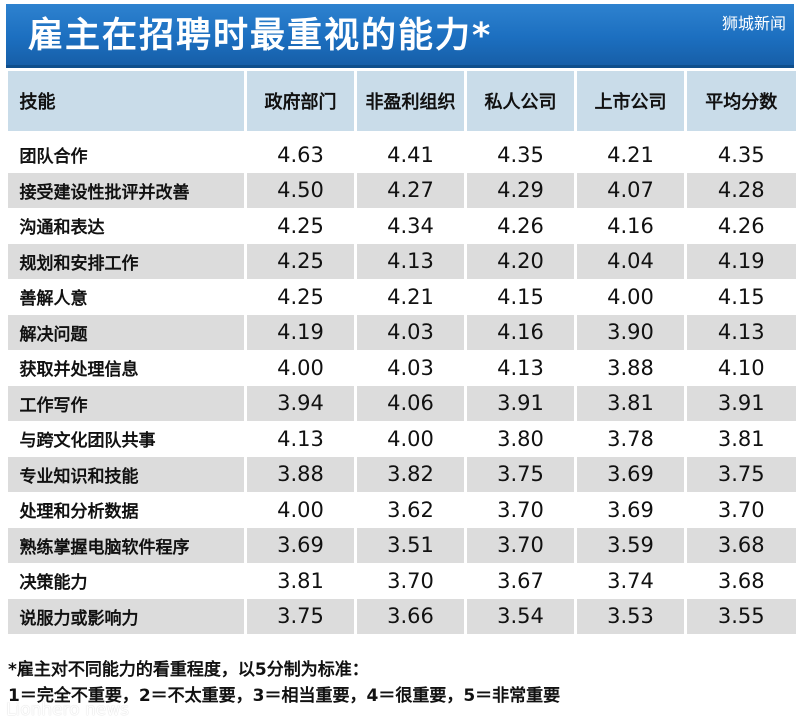 The width and height of the screenshot is (800, 725). I want to click on score-cell: 3.74, so click(630, 581).